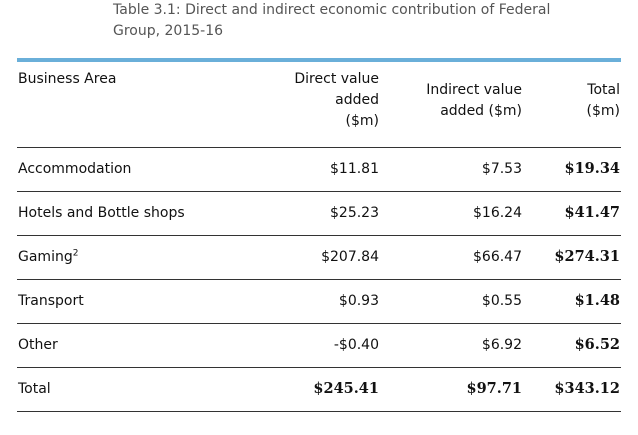 Image resolution: width=638 pixels, height=435 pixels. I want to click on cell-indirect: $66.47, so click(453, 257).